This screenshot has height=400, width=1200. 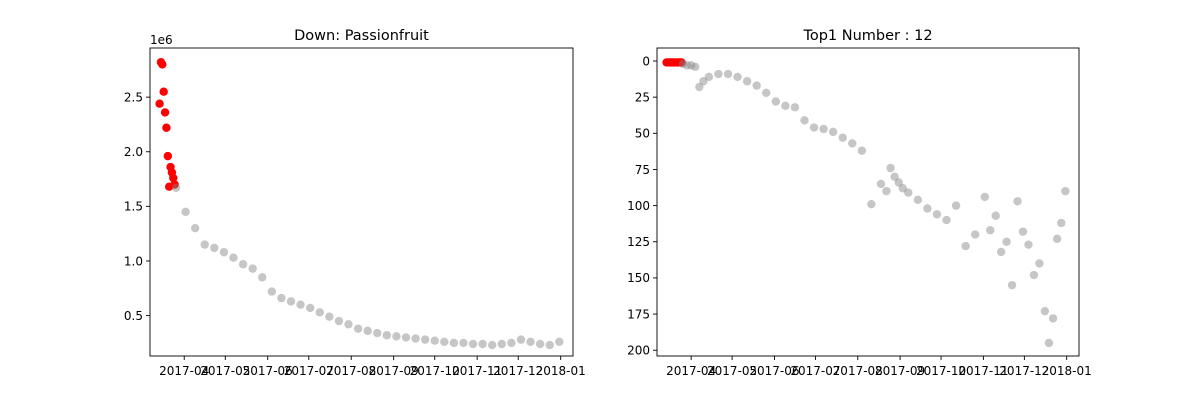 I want to click on left-x-tick-label: 2017-05, so click(x=225, y=371).